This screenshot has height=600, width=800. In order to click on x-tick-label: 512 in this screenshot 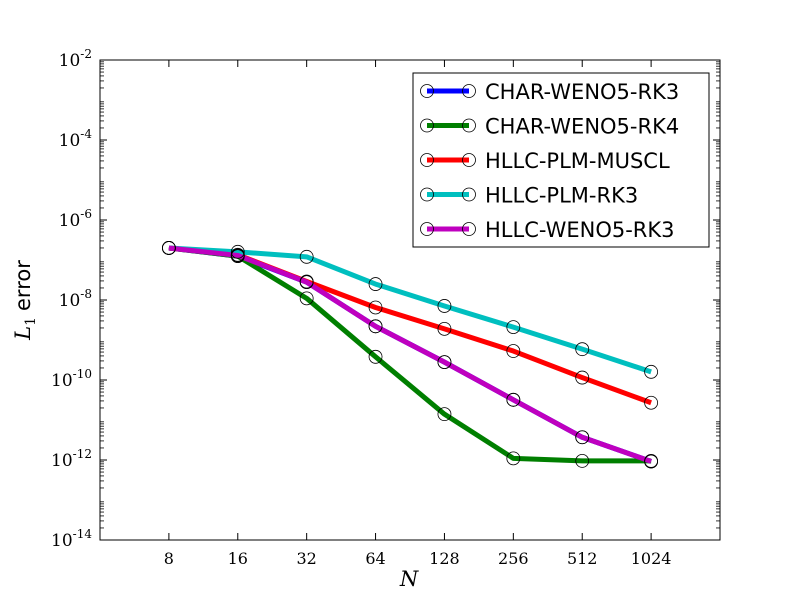, I will do `click(582, 558)`.